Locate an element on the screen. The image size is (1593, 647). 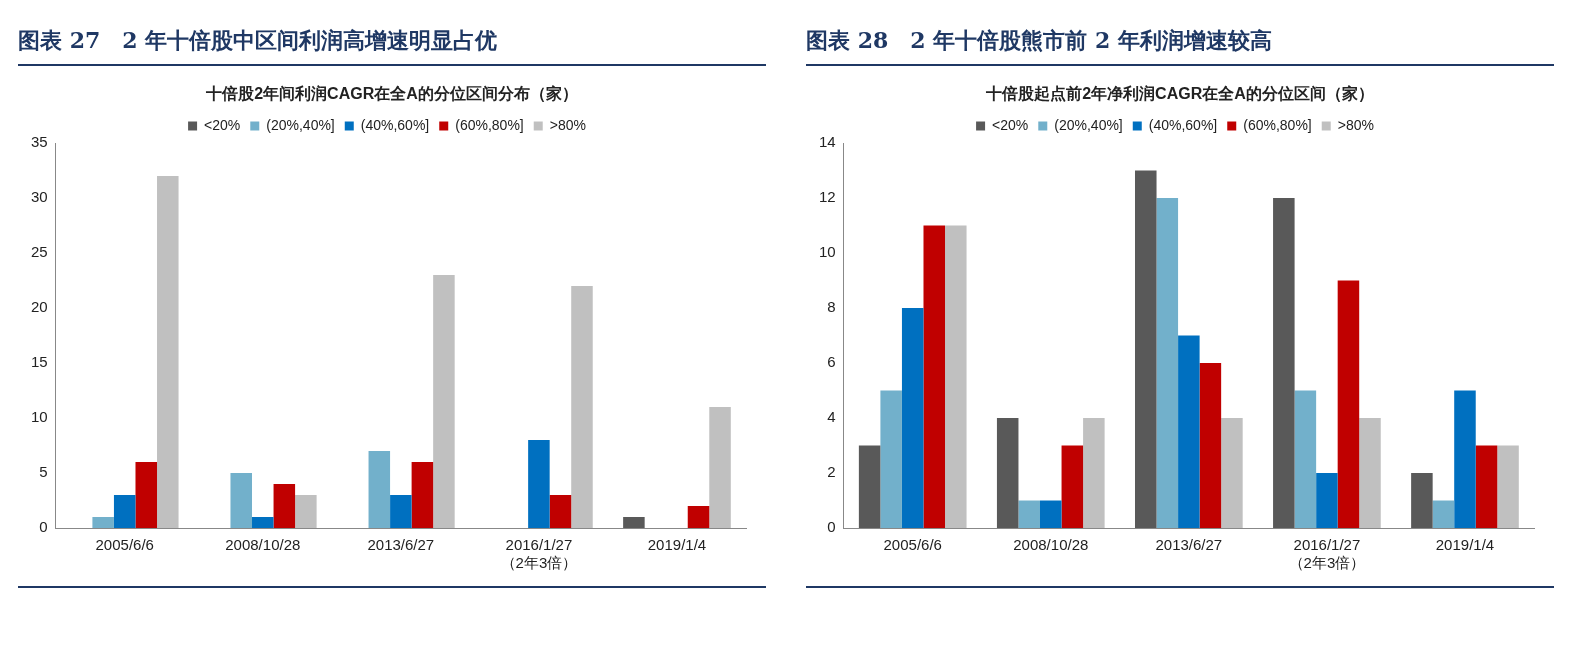
y-tick-label: 8 is located at coordinates (831, 307).